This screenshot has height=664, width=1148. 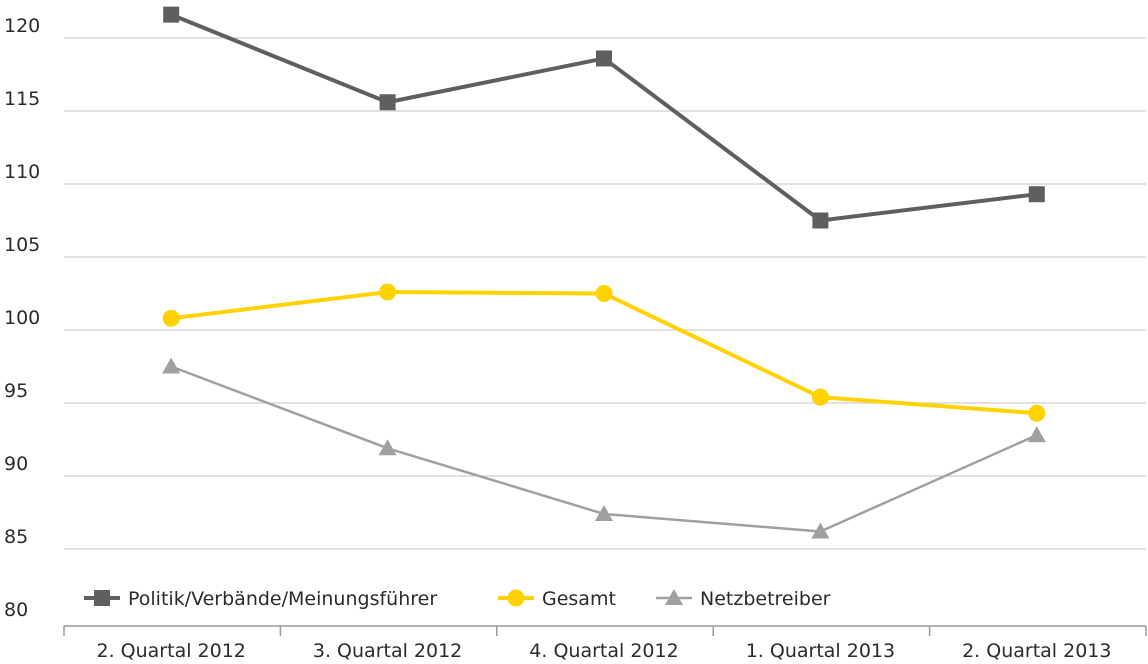 What do you see at coordinates (387, 651) in the screenshot?
I see `x-tick-label: 3. Quartal 2012` at bounding box center [387, 651].